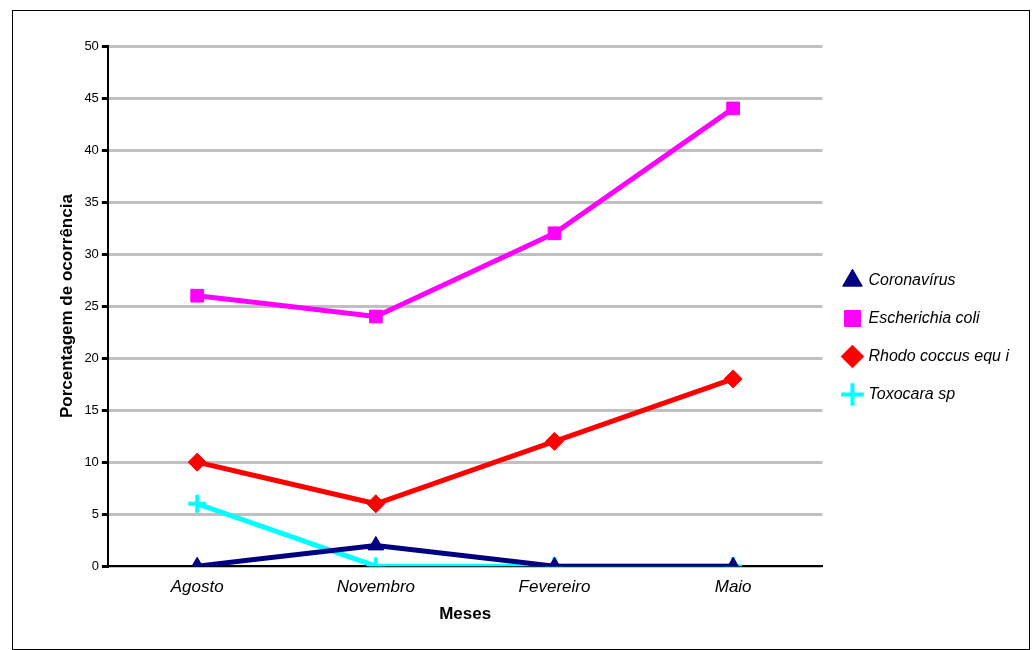 This screenshot has width=1034, height=650. I want to click on legend-label: Escherichia coli, so click(924, 317).